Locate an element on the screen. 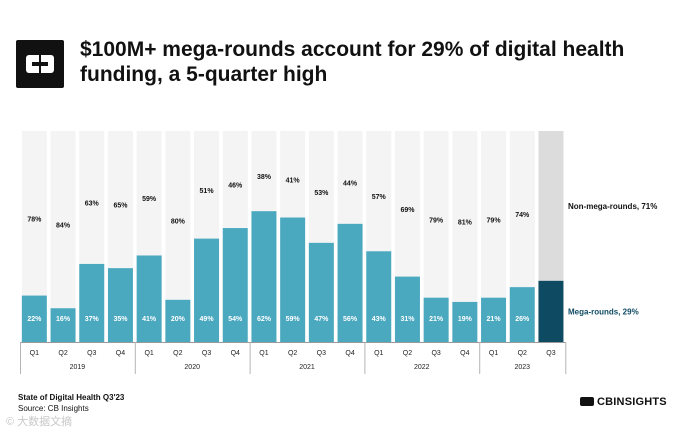  mega-value-label: 62% is located at coordinates (264, 319).